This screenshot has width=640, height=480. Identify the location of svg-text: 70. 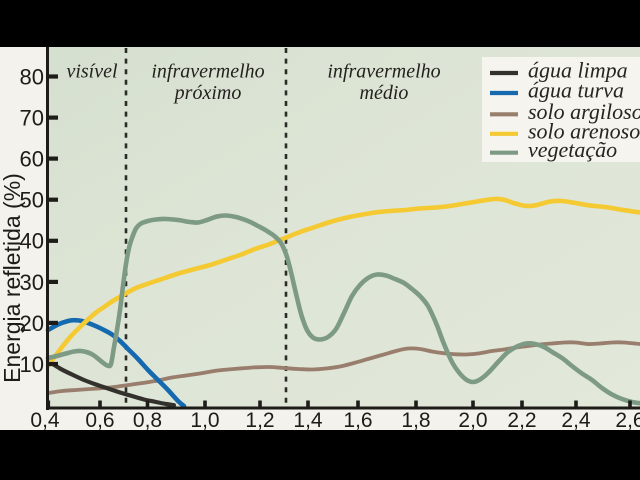
(32, 118).